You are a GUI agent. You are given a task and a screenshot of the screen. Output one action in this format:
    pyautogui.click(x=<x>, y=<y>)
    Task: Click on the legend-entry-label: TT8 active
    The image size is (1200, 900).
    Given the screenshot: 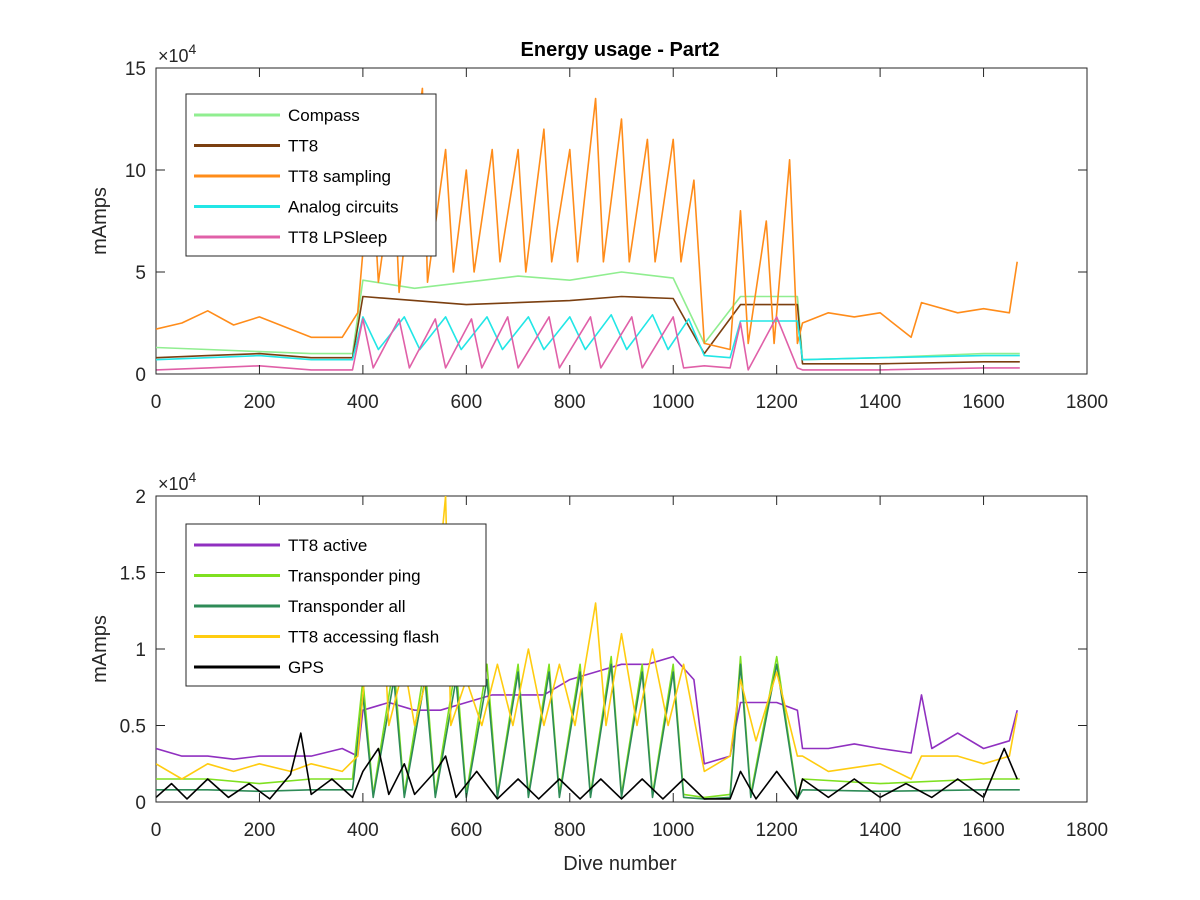 What is the action you would take?
    pyautogui.click(x=327, y=545)
    